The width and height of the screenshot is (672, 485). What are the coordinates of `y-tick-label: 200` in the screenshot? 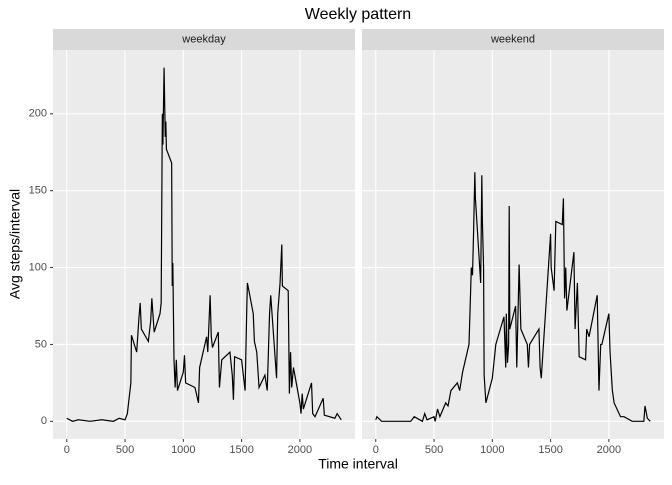 It's located at (38, 114).